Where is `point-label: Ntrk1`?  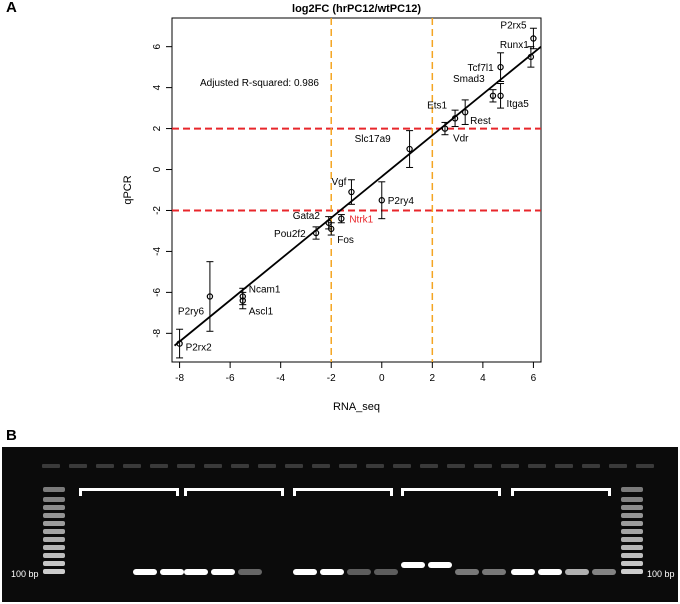
point-label: Ntrk1 is located at coordinates (361, 220).